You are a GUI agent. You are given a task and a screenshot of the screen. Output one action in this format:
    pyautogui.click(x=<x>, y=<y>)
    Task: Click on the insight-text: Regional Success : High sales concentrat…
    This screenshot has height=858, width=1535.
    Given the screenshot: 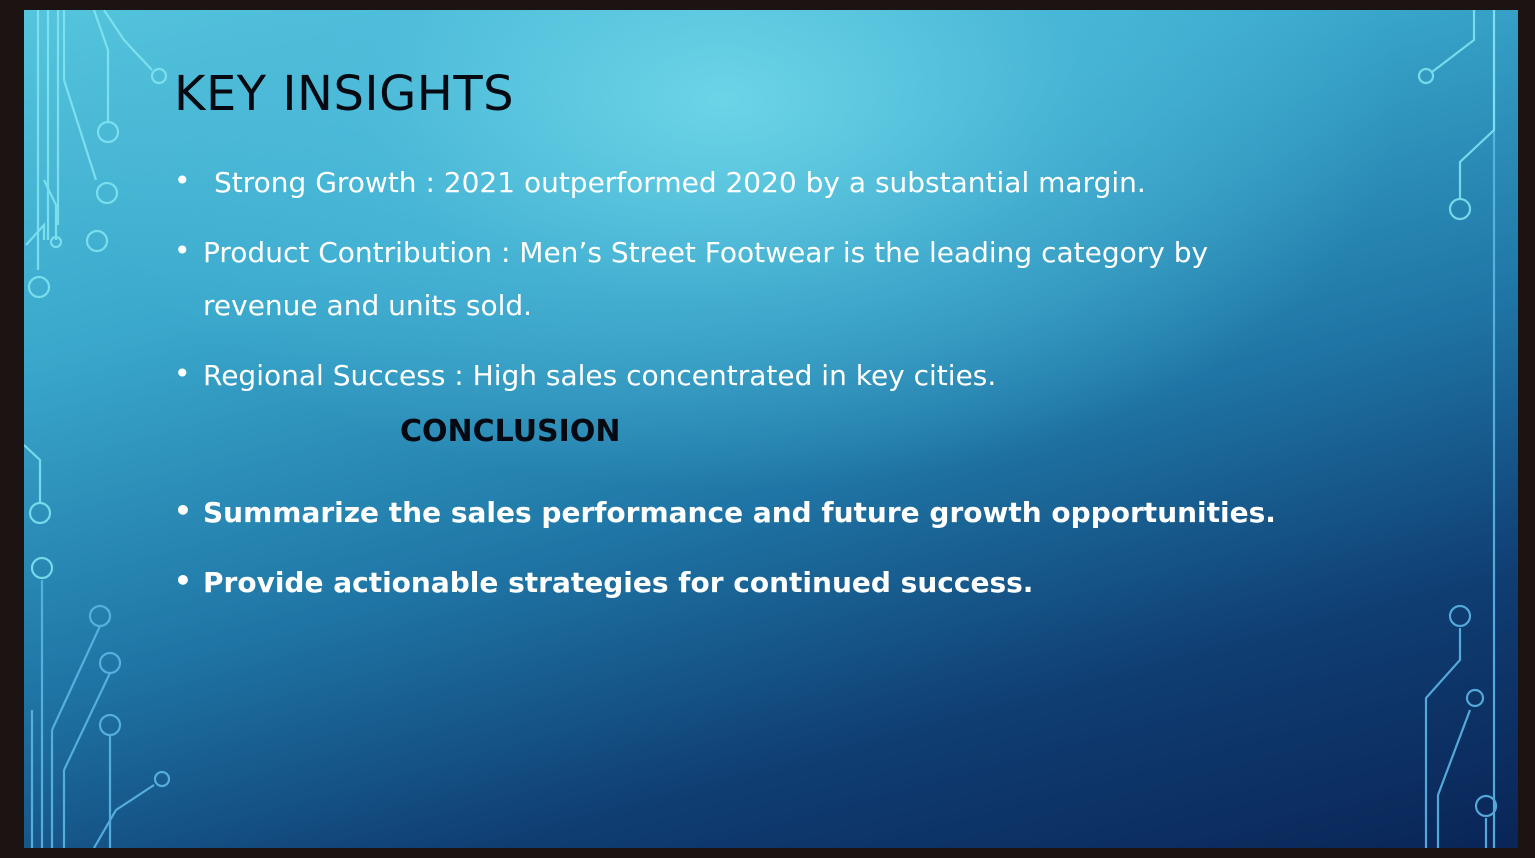 What is the action you would take?
    pyautogui.click(x=600, y=375)
    